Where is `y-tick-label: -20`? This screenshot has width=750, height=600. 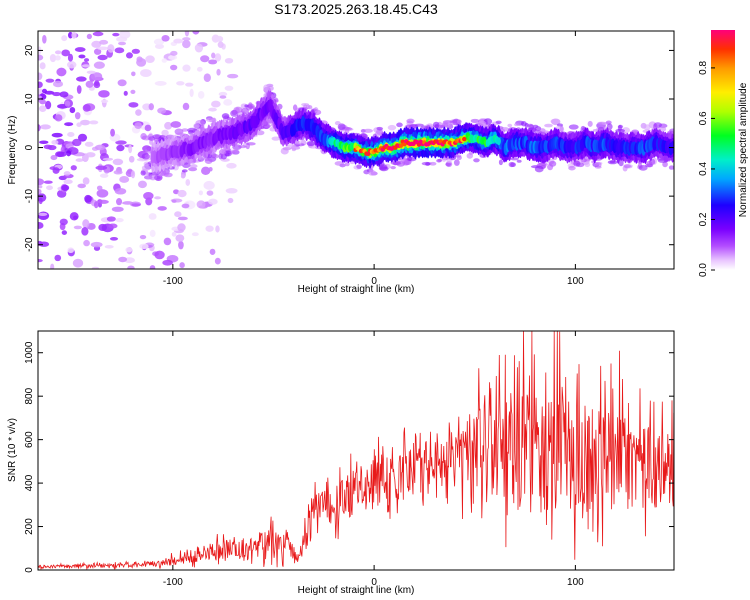 y-tick-label: -20 is located at coordinates (29, 244).